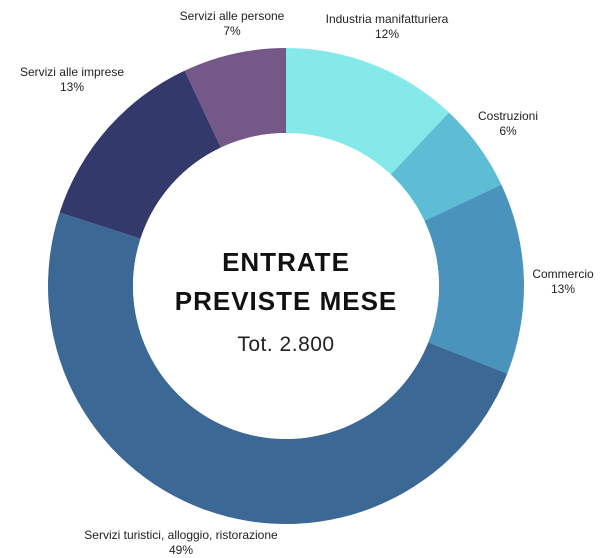 This screenshot has width=609, height=558. Describe the element at coordinates (474, 279) in the screenshot. I see `slice-commercio` at that location.